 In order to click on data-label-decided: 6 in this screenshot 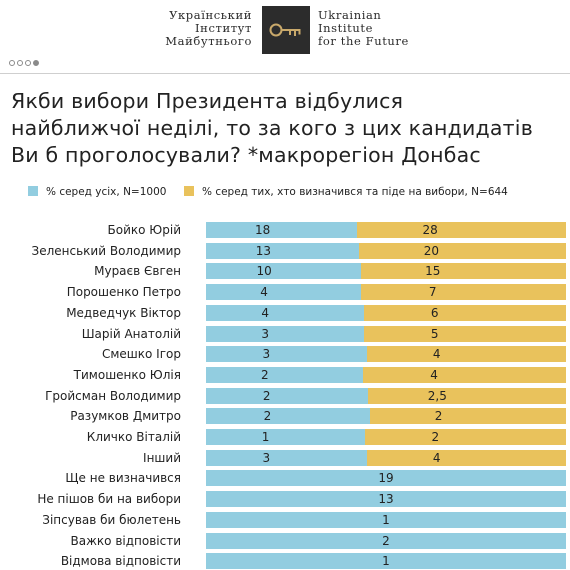, I will do `click(434, 312)`.